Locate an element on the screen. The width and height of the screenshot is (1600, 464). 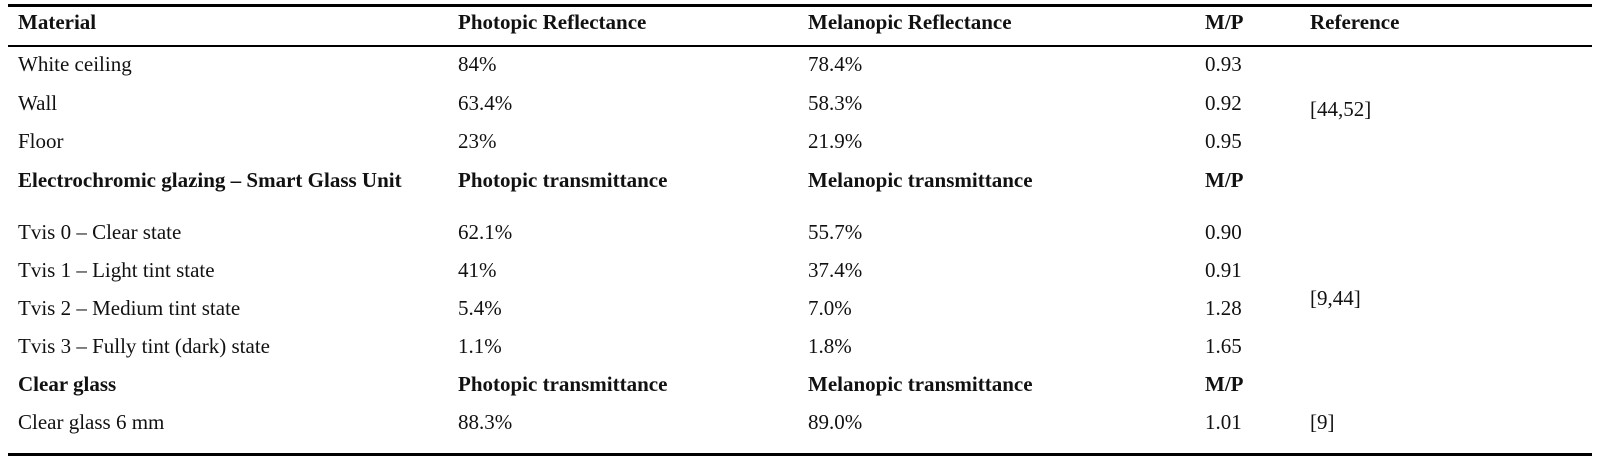
cell-material: Tvis 1 – Light tint state is located at coordinates (116, 270).